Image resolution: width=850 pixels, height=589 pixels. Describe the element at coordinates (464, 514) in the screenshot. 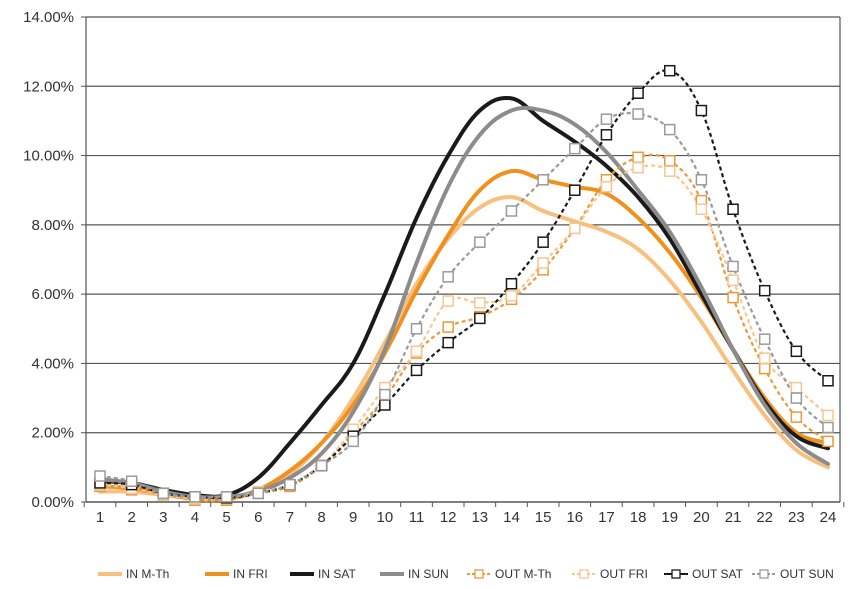

I see `x-axis-ticks: 1 2 3 4 5 6 7 8 9 10 11 12 13 14 15 16 17 18 19 20 21 22 23 24` at that location.